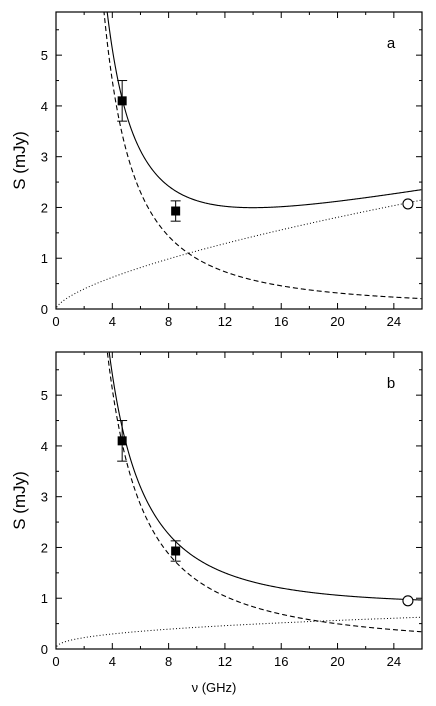 The width and height of the screenshot is (436, 706). What do you see at coordinates (214, 687) in the screenshot?
I see `x-axis-title: ν (GHz)` at bounding box center [214, 687].